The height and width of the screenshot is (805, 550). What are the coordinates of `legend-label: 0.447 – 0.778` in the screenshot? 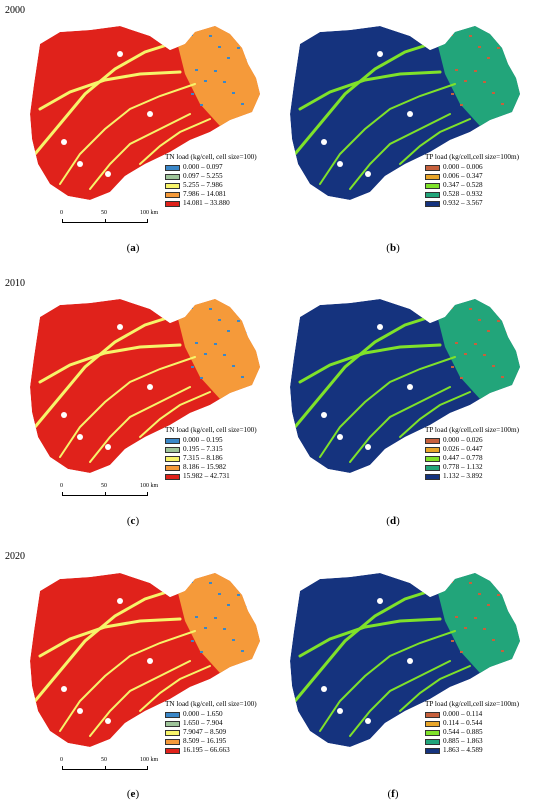 It's located at (463, 458).